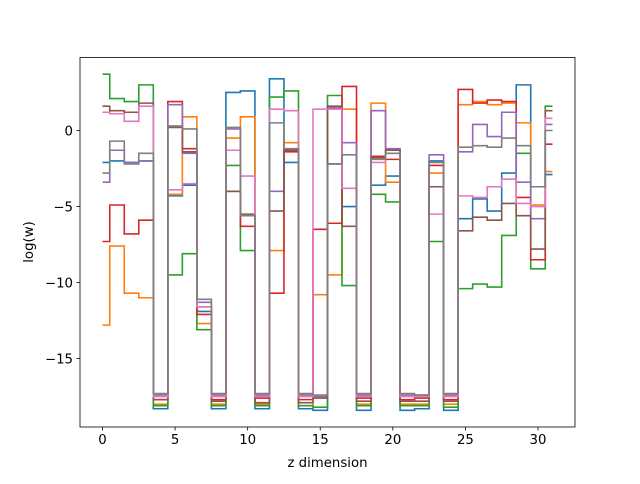 Image resolution: width=640 pixels, height=484 pixels. I want to click on y-tick-label: −10, so click(59, 283).